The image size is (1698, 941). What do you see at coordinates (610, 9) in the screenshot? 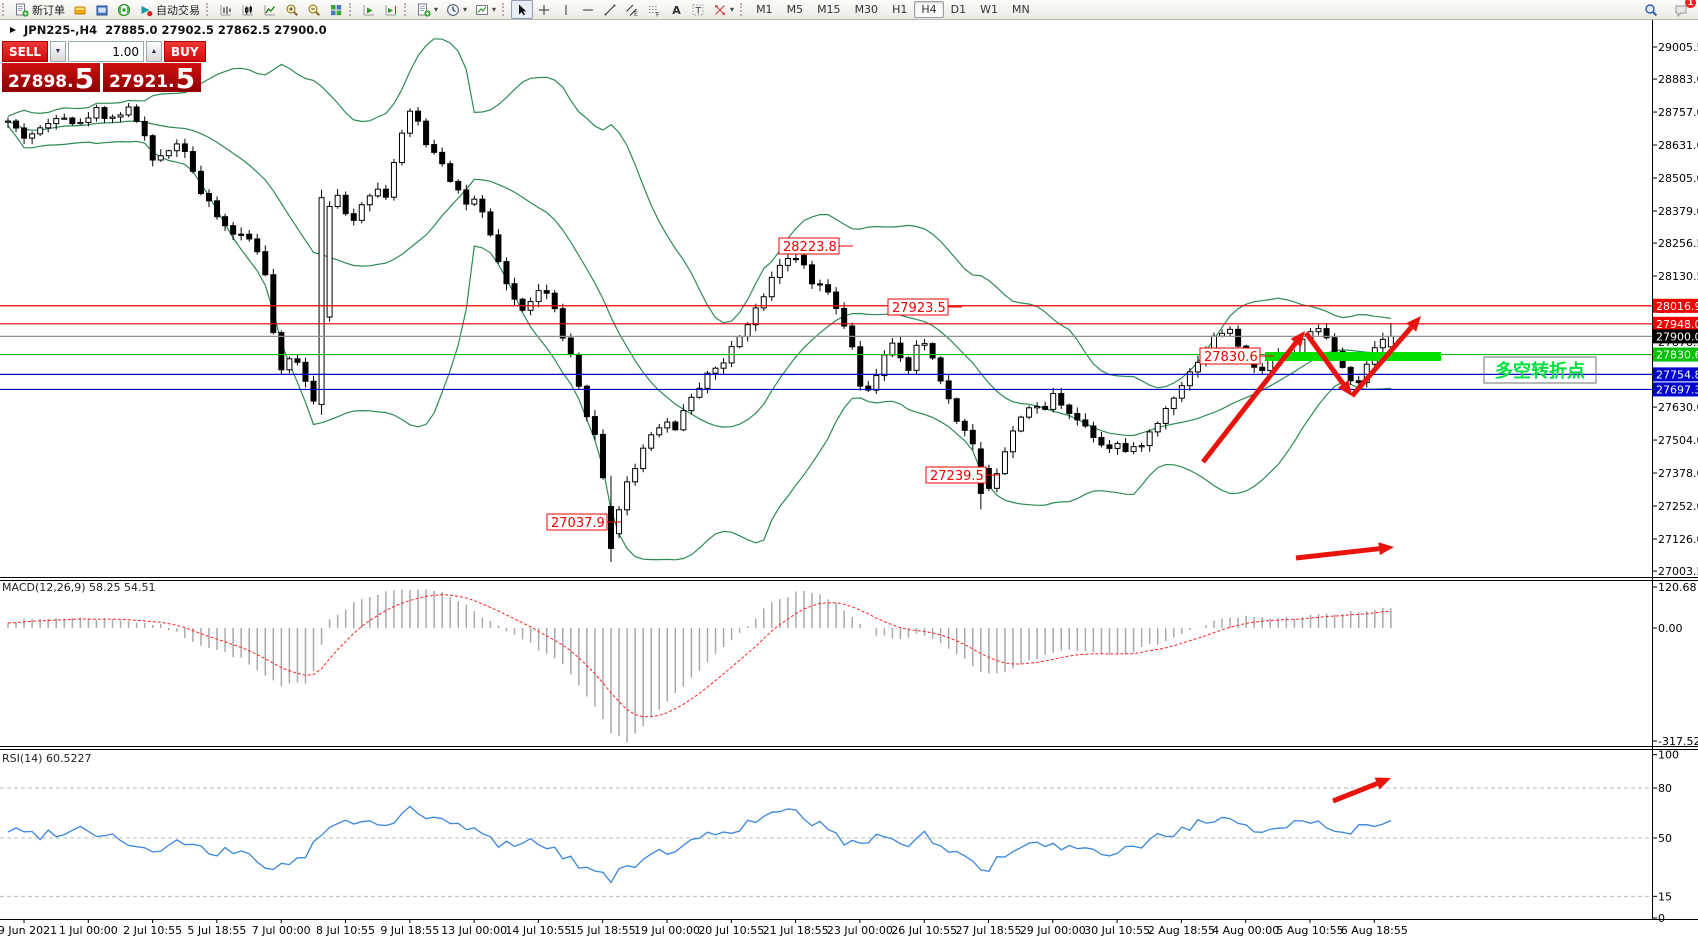
I see `trendline-button` at bounding box center [610, 9].